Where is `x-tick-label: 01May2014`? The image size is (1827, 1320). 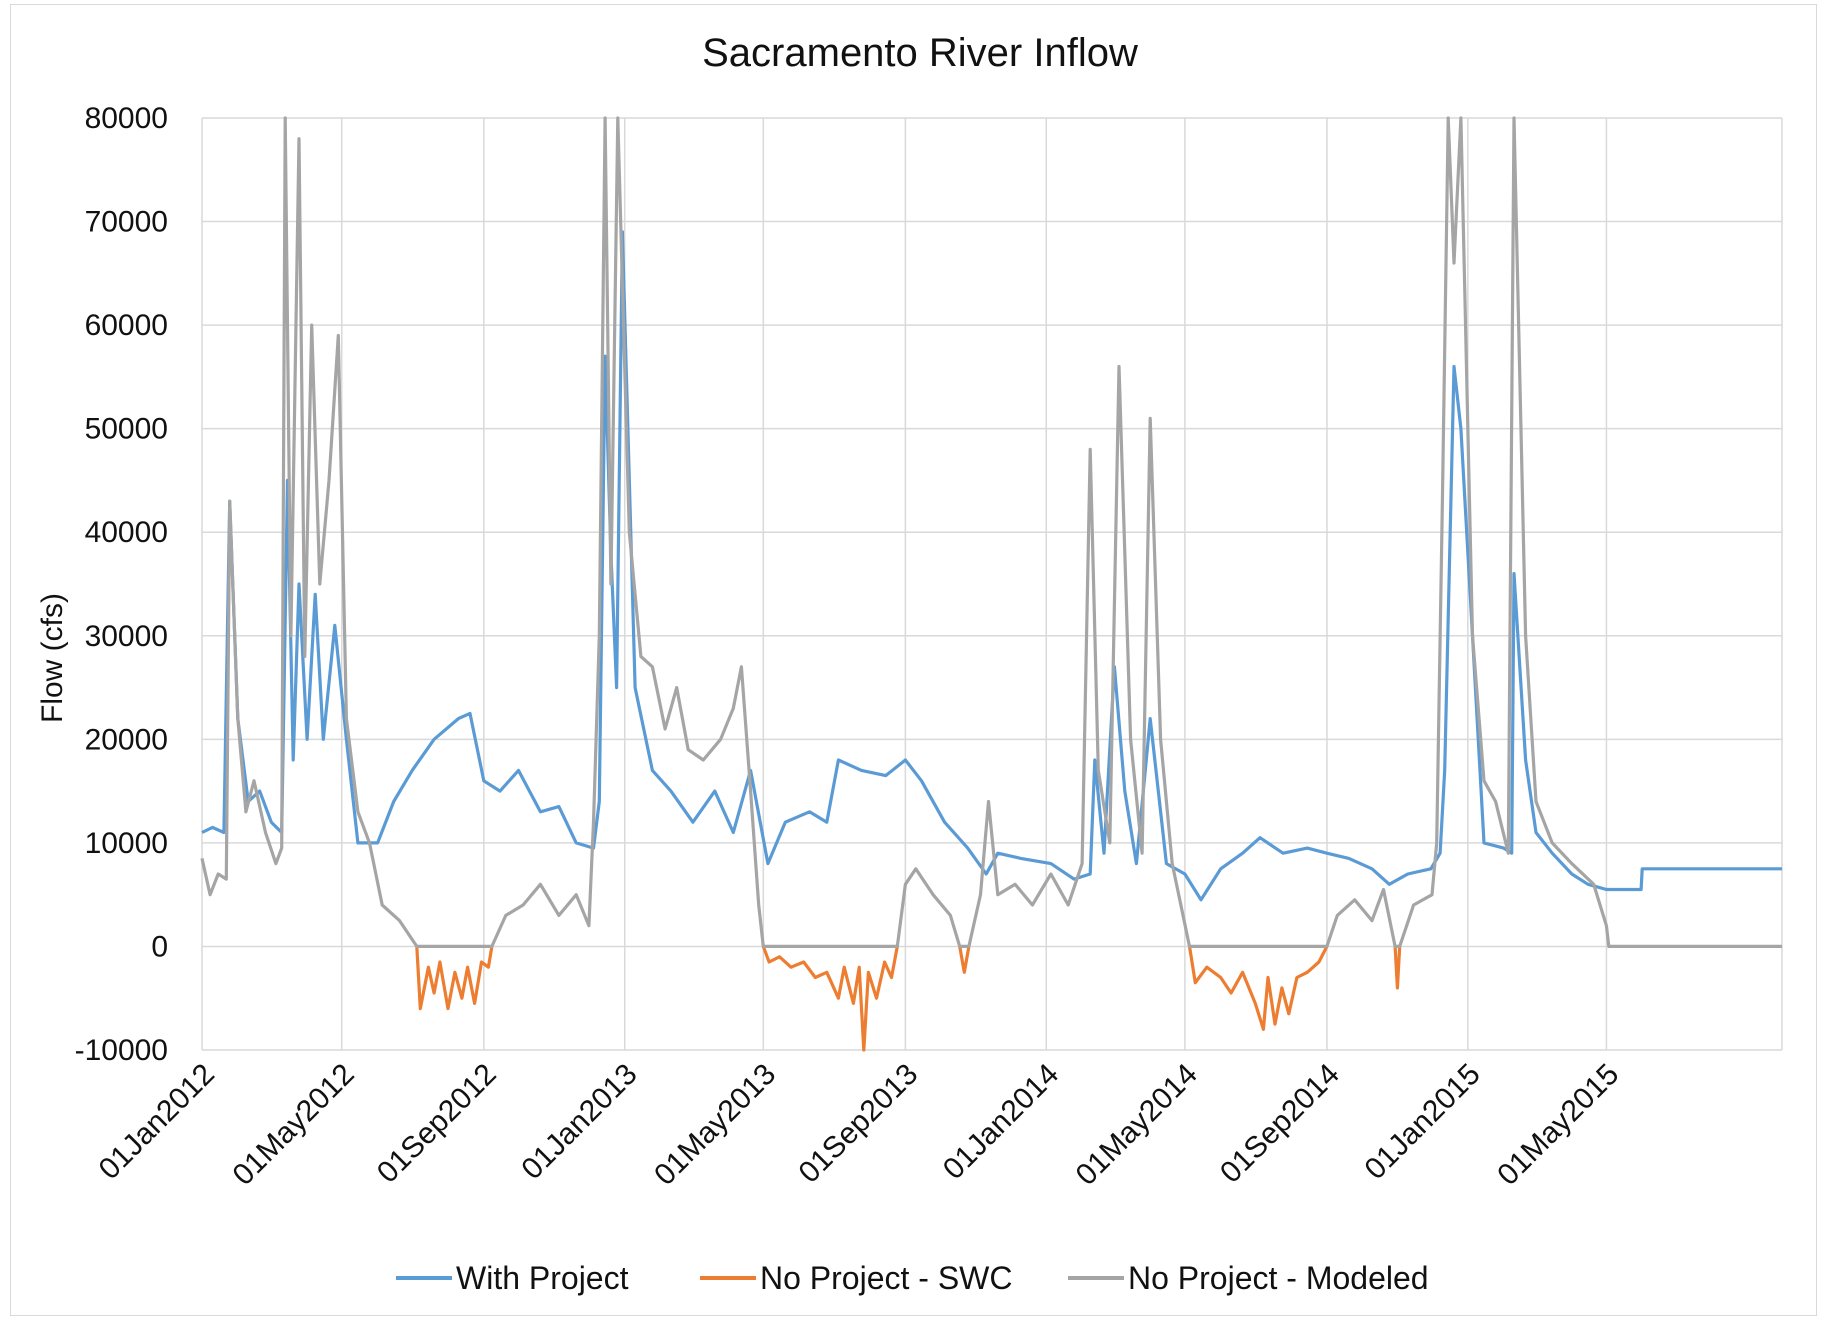
x-tick-label: 01May2014 is located at coordinates (1137, 1125).